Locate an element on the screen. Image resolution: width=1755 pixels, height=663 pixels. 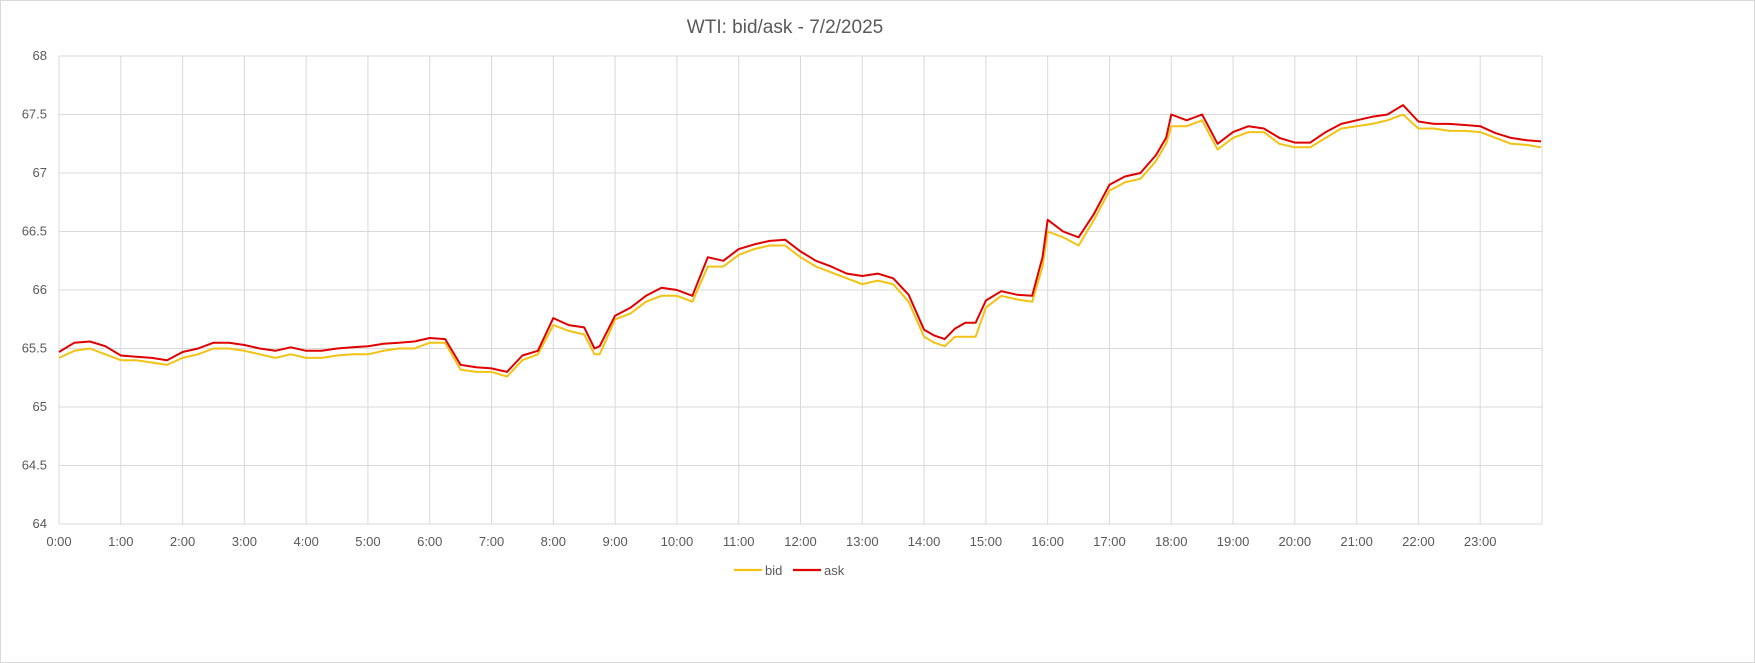
x-tick-label: 19:00 is located at coordinates (1233, 541).